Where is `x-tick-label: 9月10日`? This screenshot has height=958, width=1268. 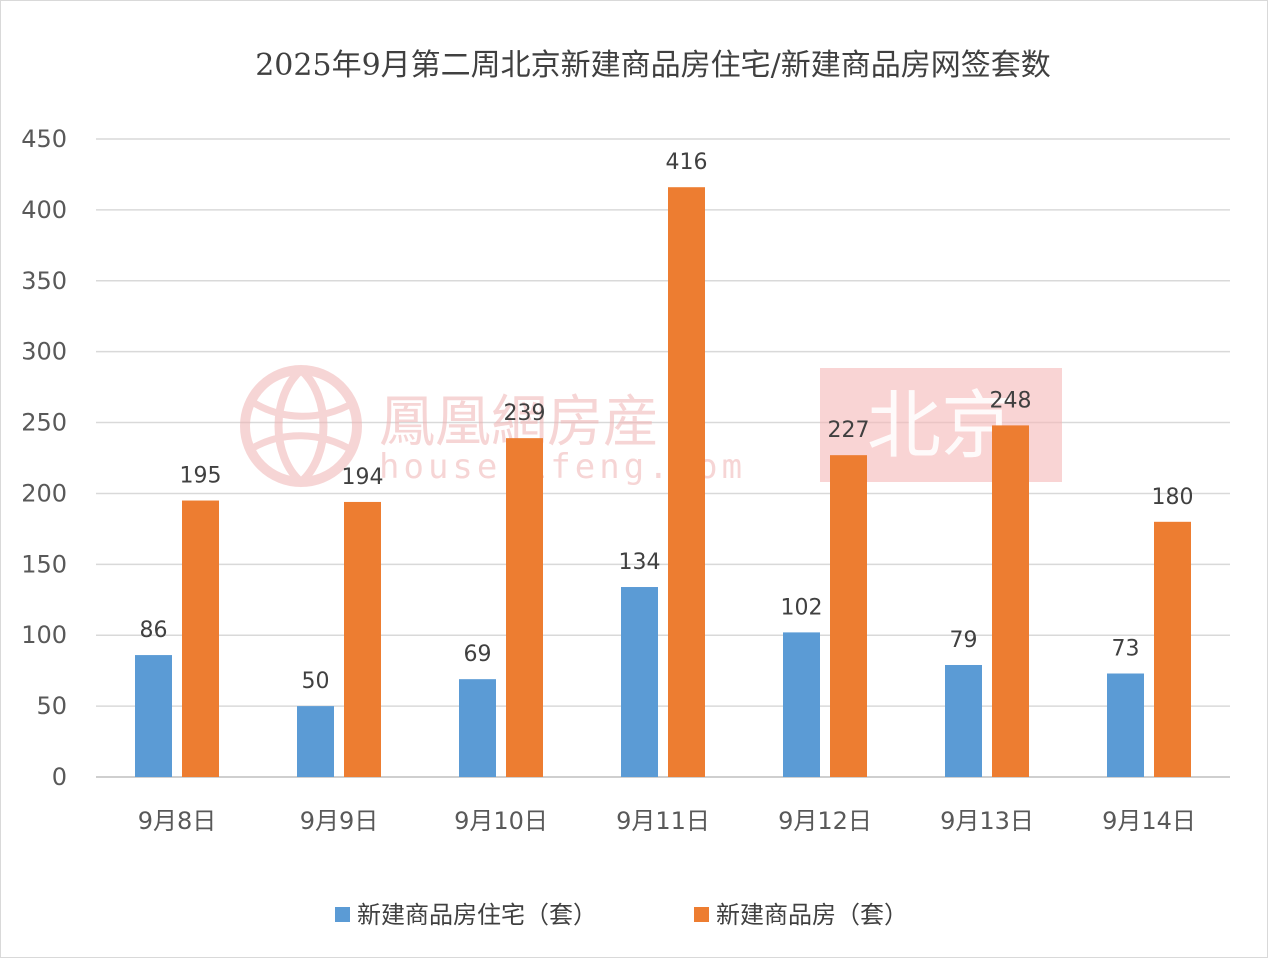 x-tick-label: 9月10日 is located at coordinates (501, 821).